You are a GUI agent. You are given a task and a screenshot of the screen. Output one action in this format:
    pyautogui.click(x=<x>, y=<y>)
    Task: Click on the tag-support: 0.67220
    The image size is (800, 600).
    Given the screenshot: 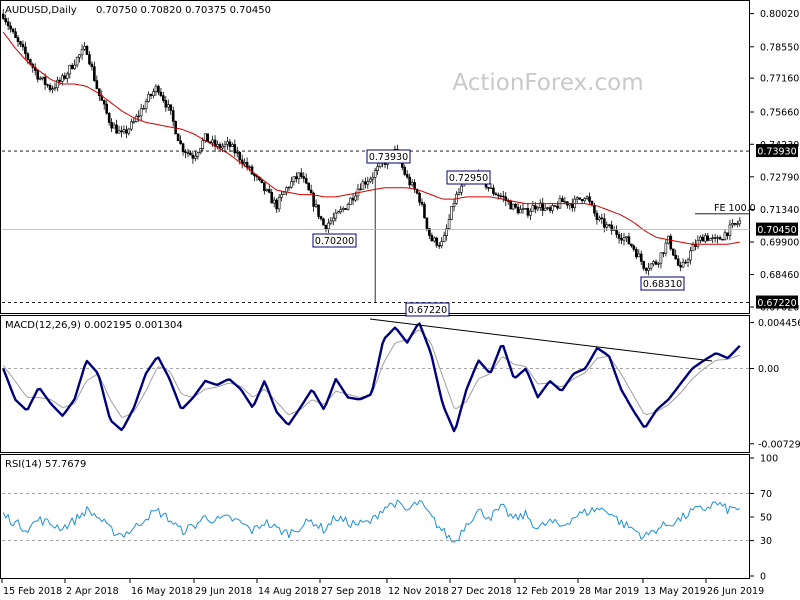 What is the action you would take?
    pyautogui.click(x=776, y=303)
    